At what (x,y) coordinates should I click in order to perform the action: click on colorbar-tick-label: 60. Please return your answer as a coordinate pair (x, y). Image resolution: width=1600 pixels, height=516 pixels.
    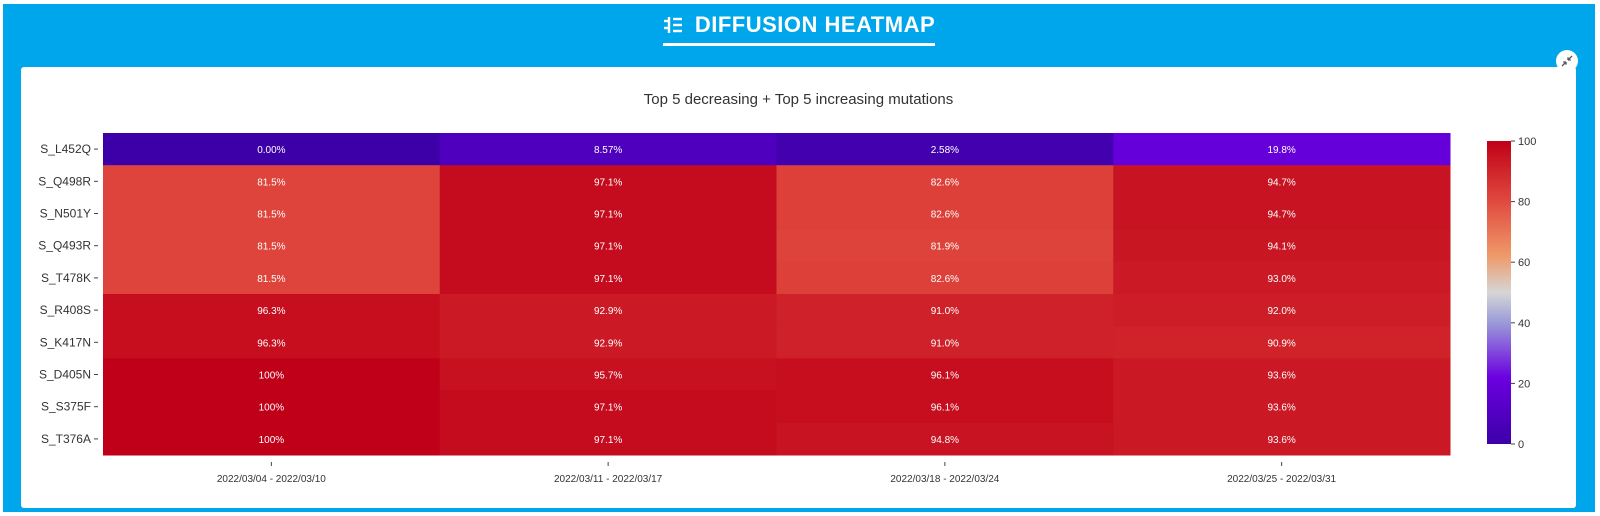
    Looking at the image, I should click on (1524, 263).